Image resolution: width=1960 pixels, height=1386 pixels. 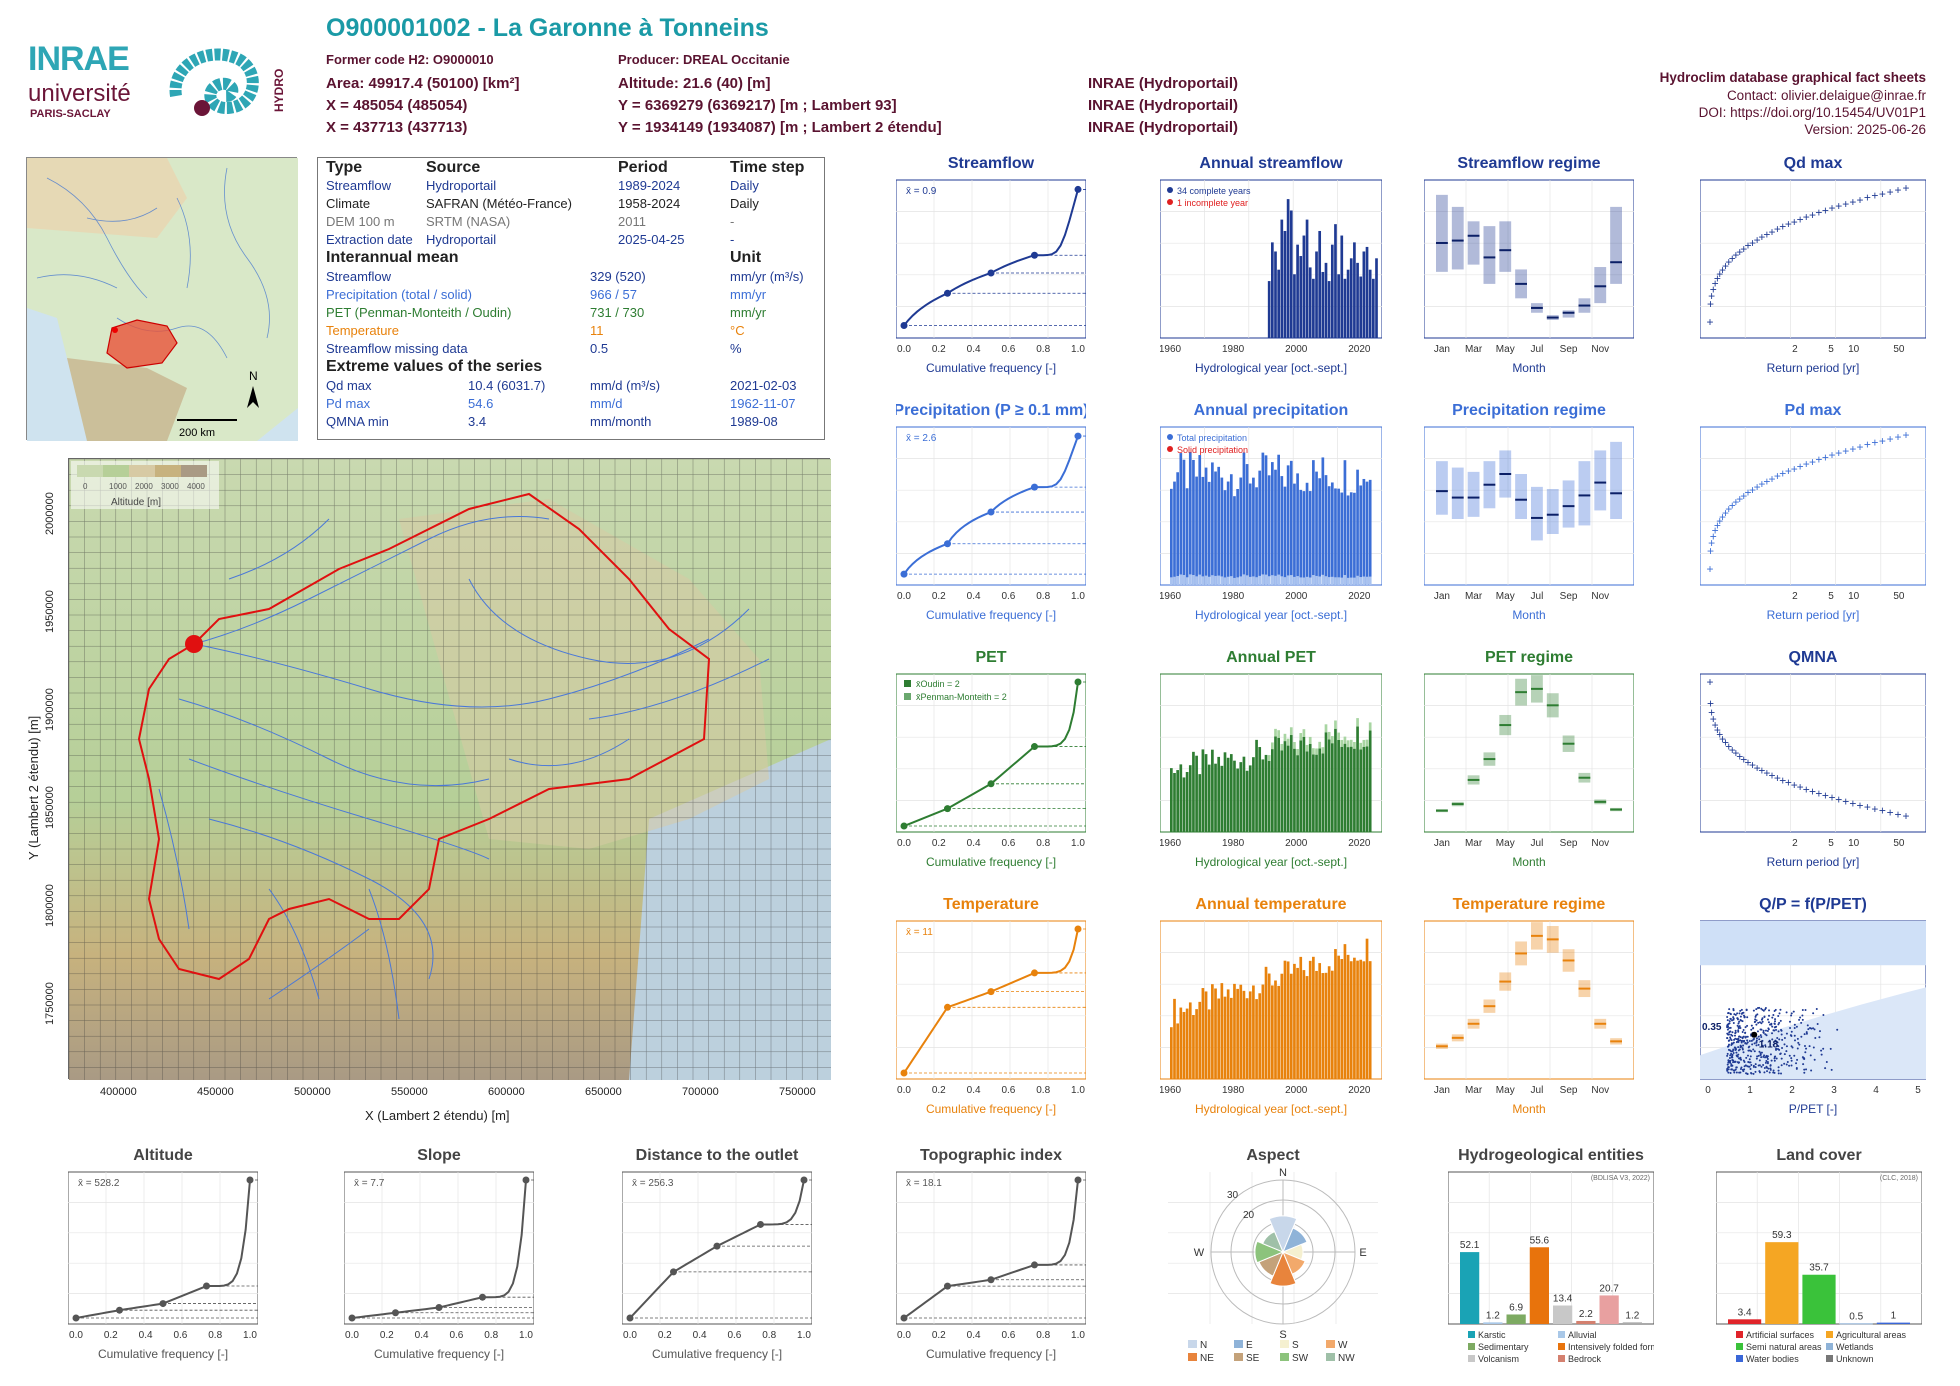 I want to click on grid, so click(x=991, y=1248).